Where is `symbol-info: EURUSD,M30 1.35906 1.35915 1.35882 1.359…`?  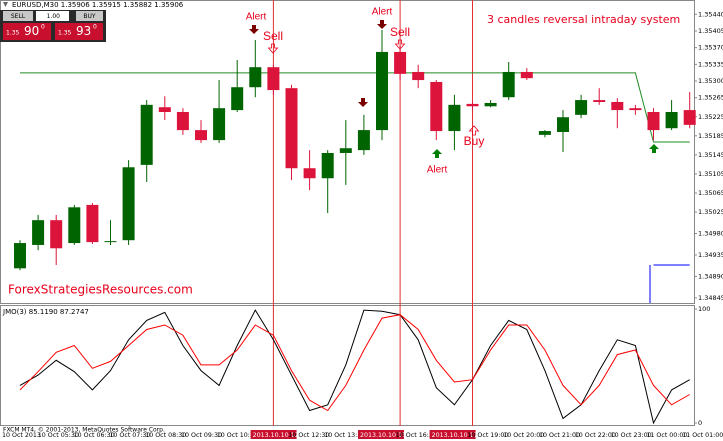 symbol-info: EURUSD,M30 1.35906 1.35915 1.35882 1.359… is located at coordinates (98, 5).